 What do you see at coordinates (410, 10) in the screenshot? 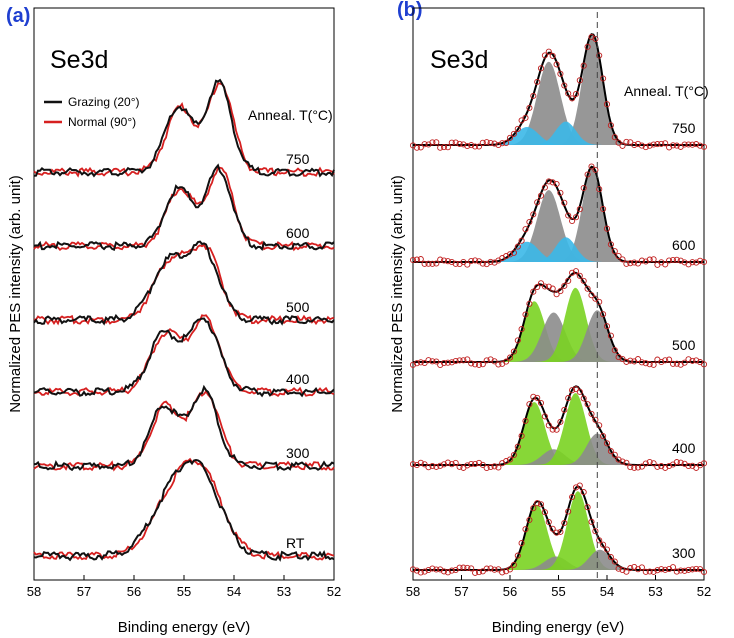
I see `panel-b-label: (b)` at bounding box center [410, 10].